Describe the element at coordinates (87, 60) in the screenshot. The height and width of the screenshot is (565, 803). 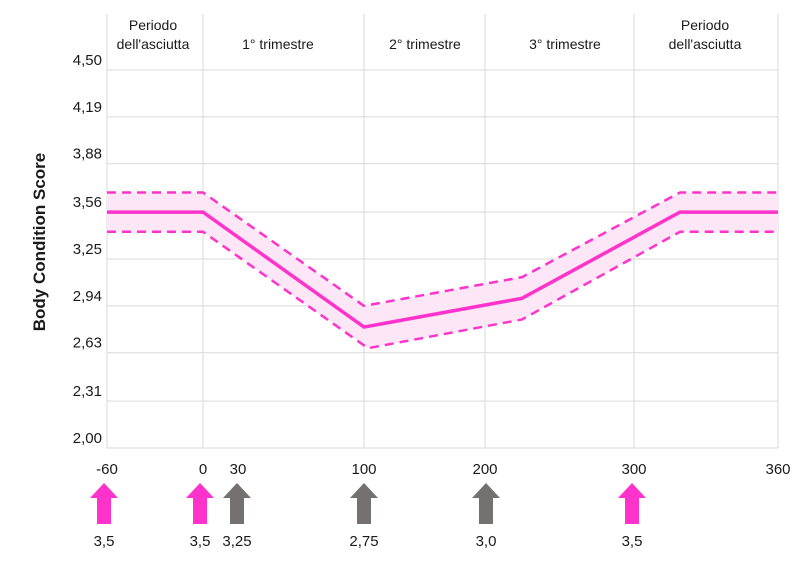
I see `y-tick-label: 4,50` at that location.